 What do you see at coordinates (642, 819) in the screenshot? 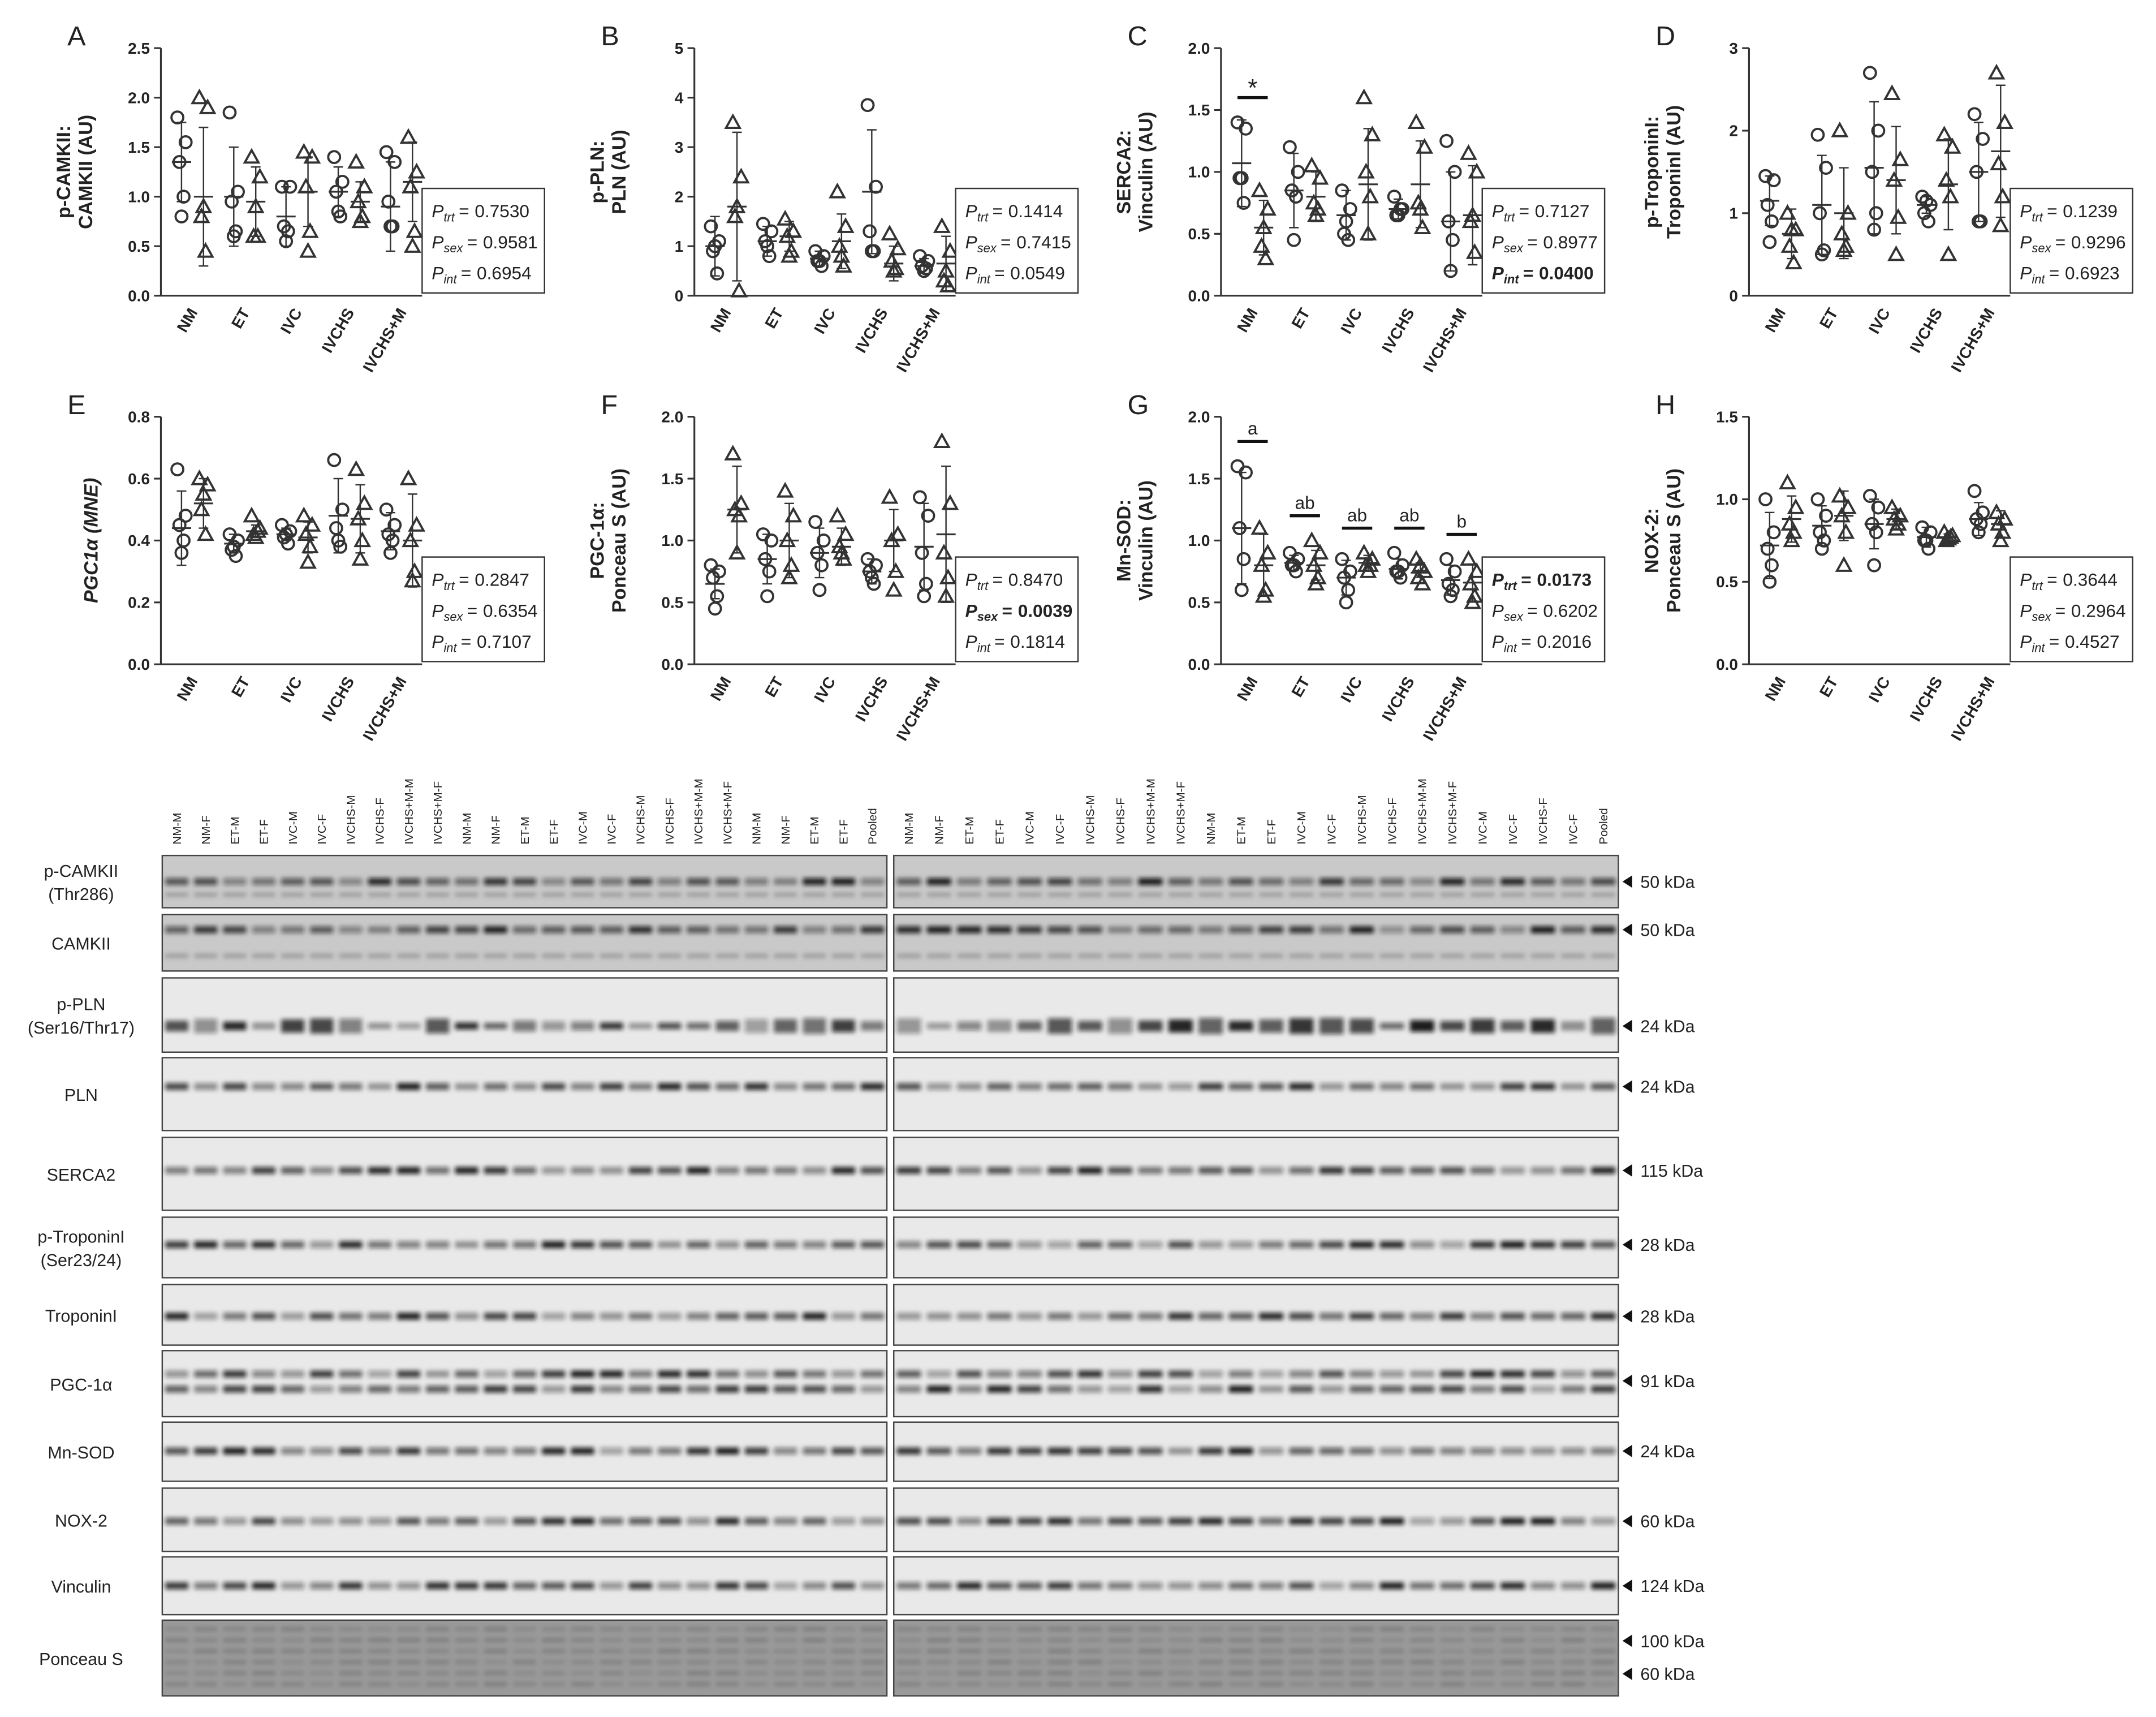
I see `lane-label: IVCHS-M` at bounding box center [642, 819].